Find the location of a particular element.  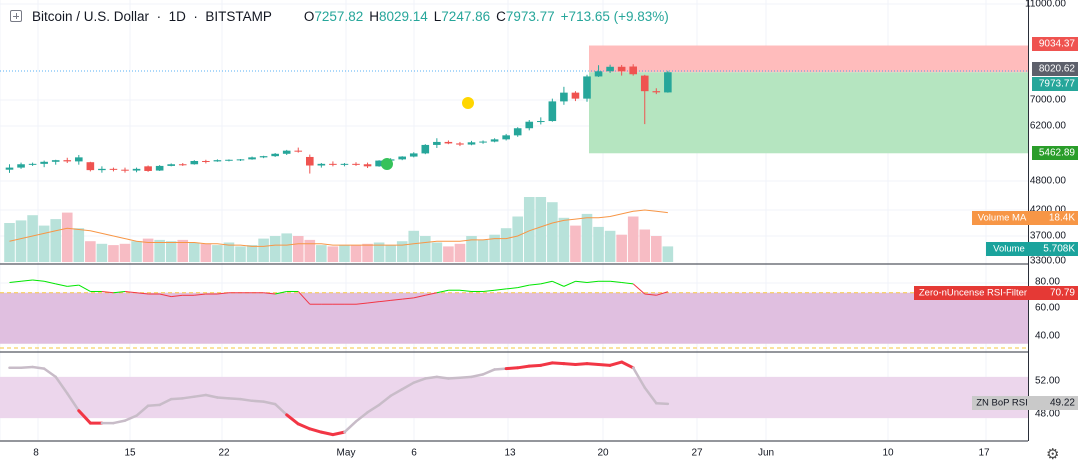

close-value: 7973.77 is located at coordinates (530, 16).